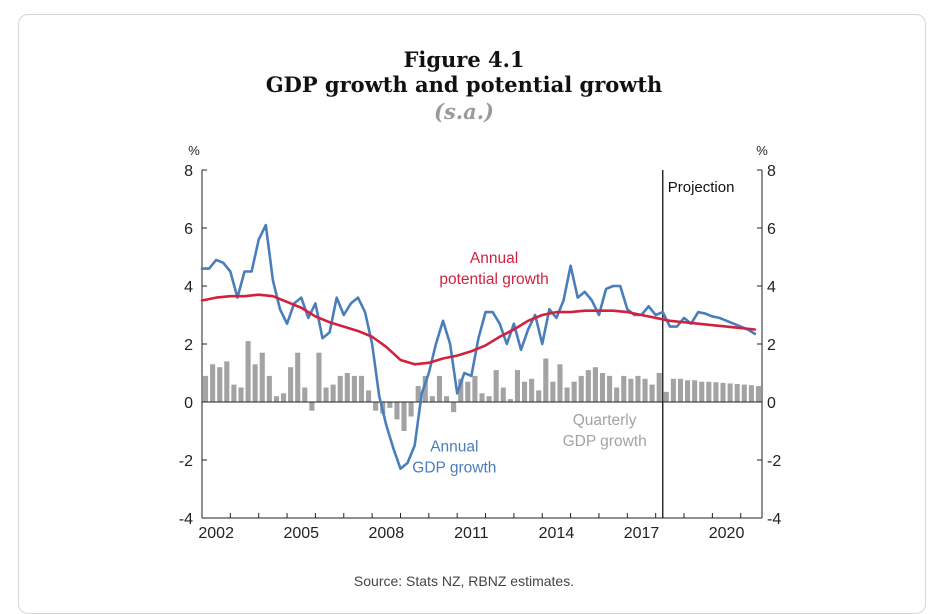 This screenshot has width=928, height=614. I want to click on right-unit-label: %, so click(762, 150).